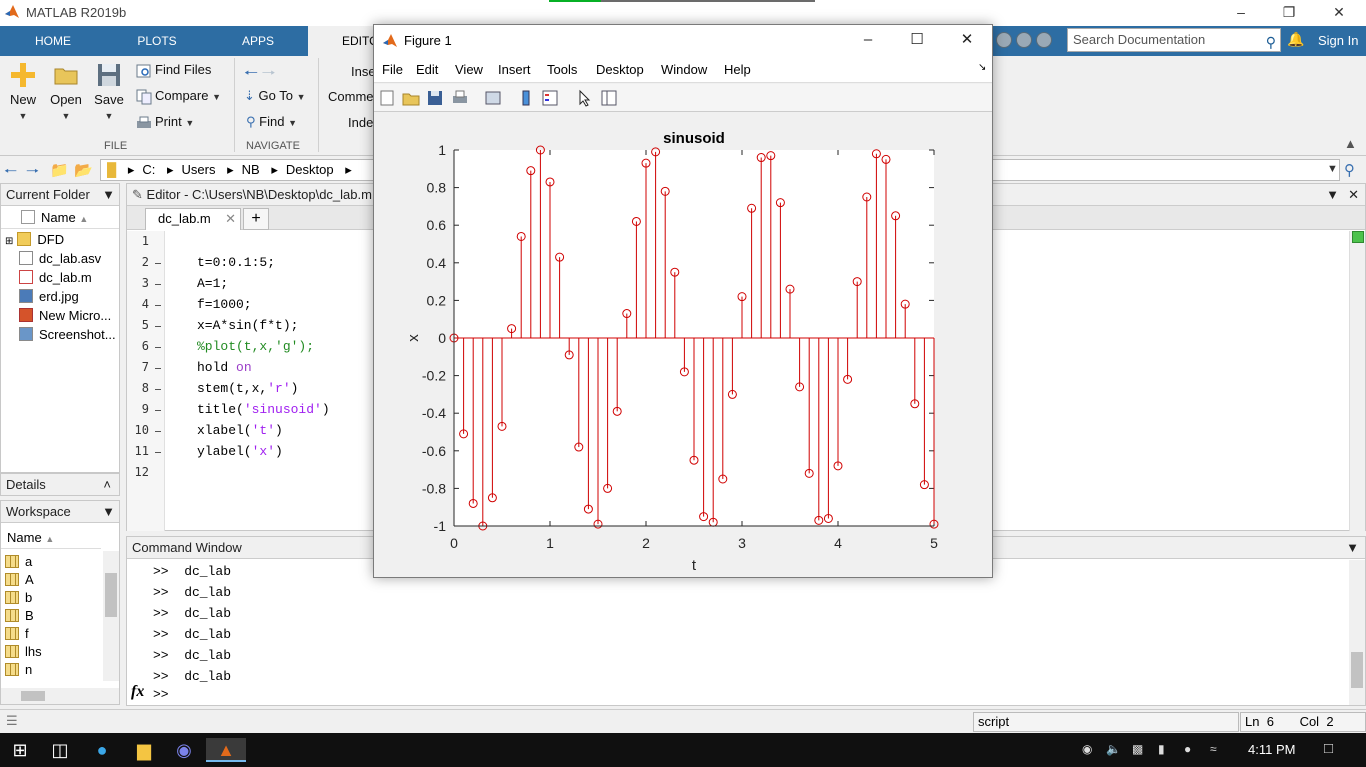 This screenshot has width=1366, height=767. What do you see at coordinates (351, 96) in the screenshot?
I see `comment-button: Comme` at bounding box center [351, 96].